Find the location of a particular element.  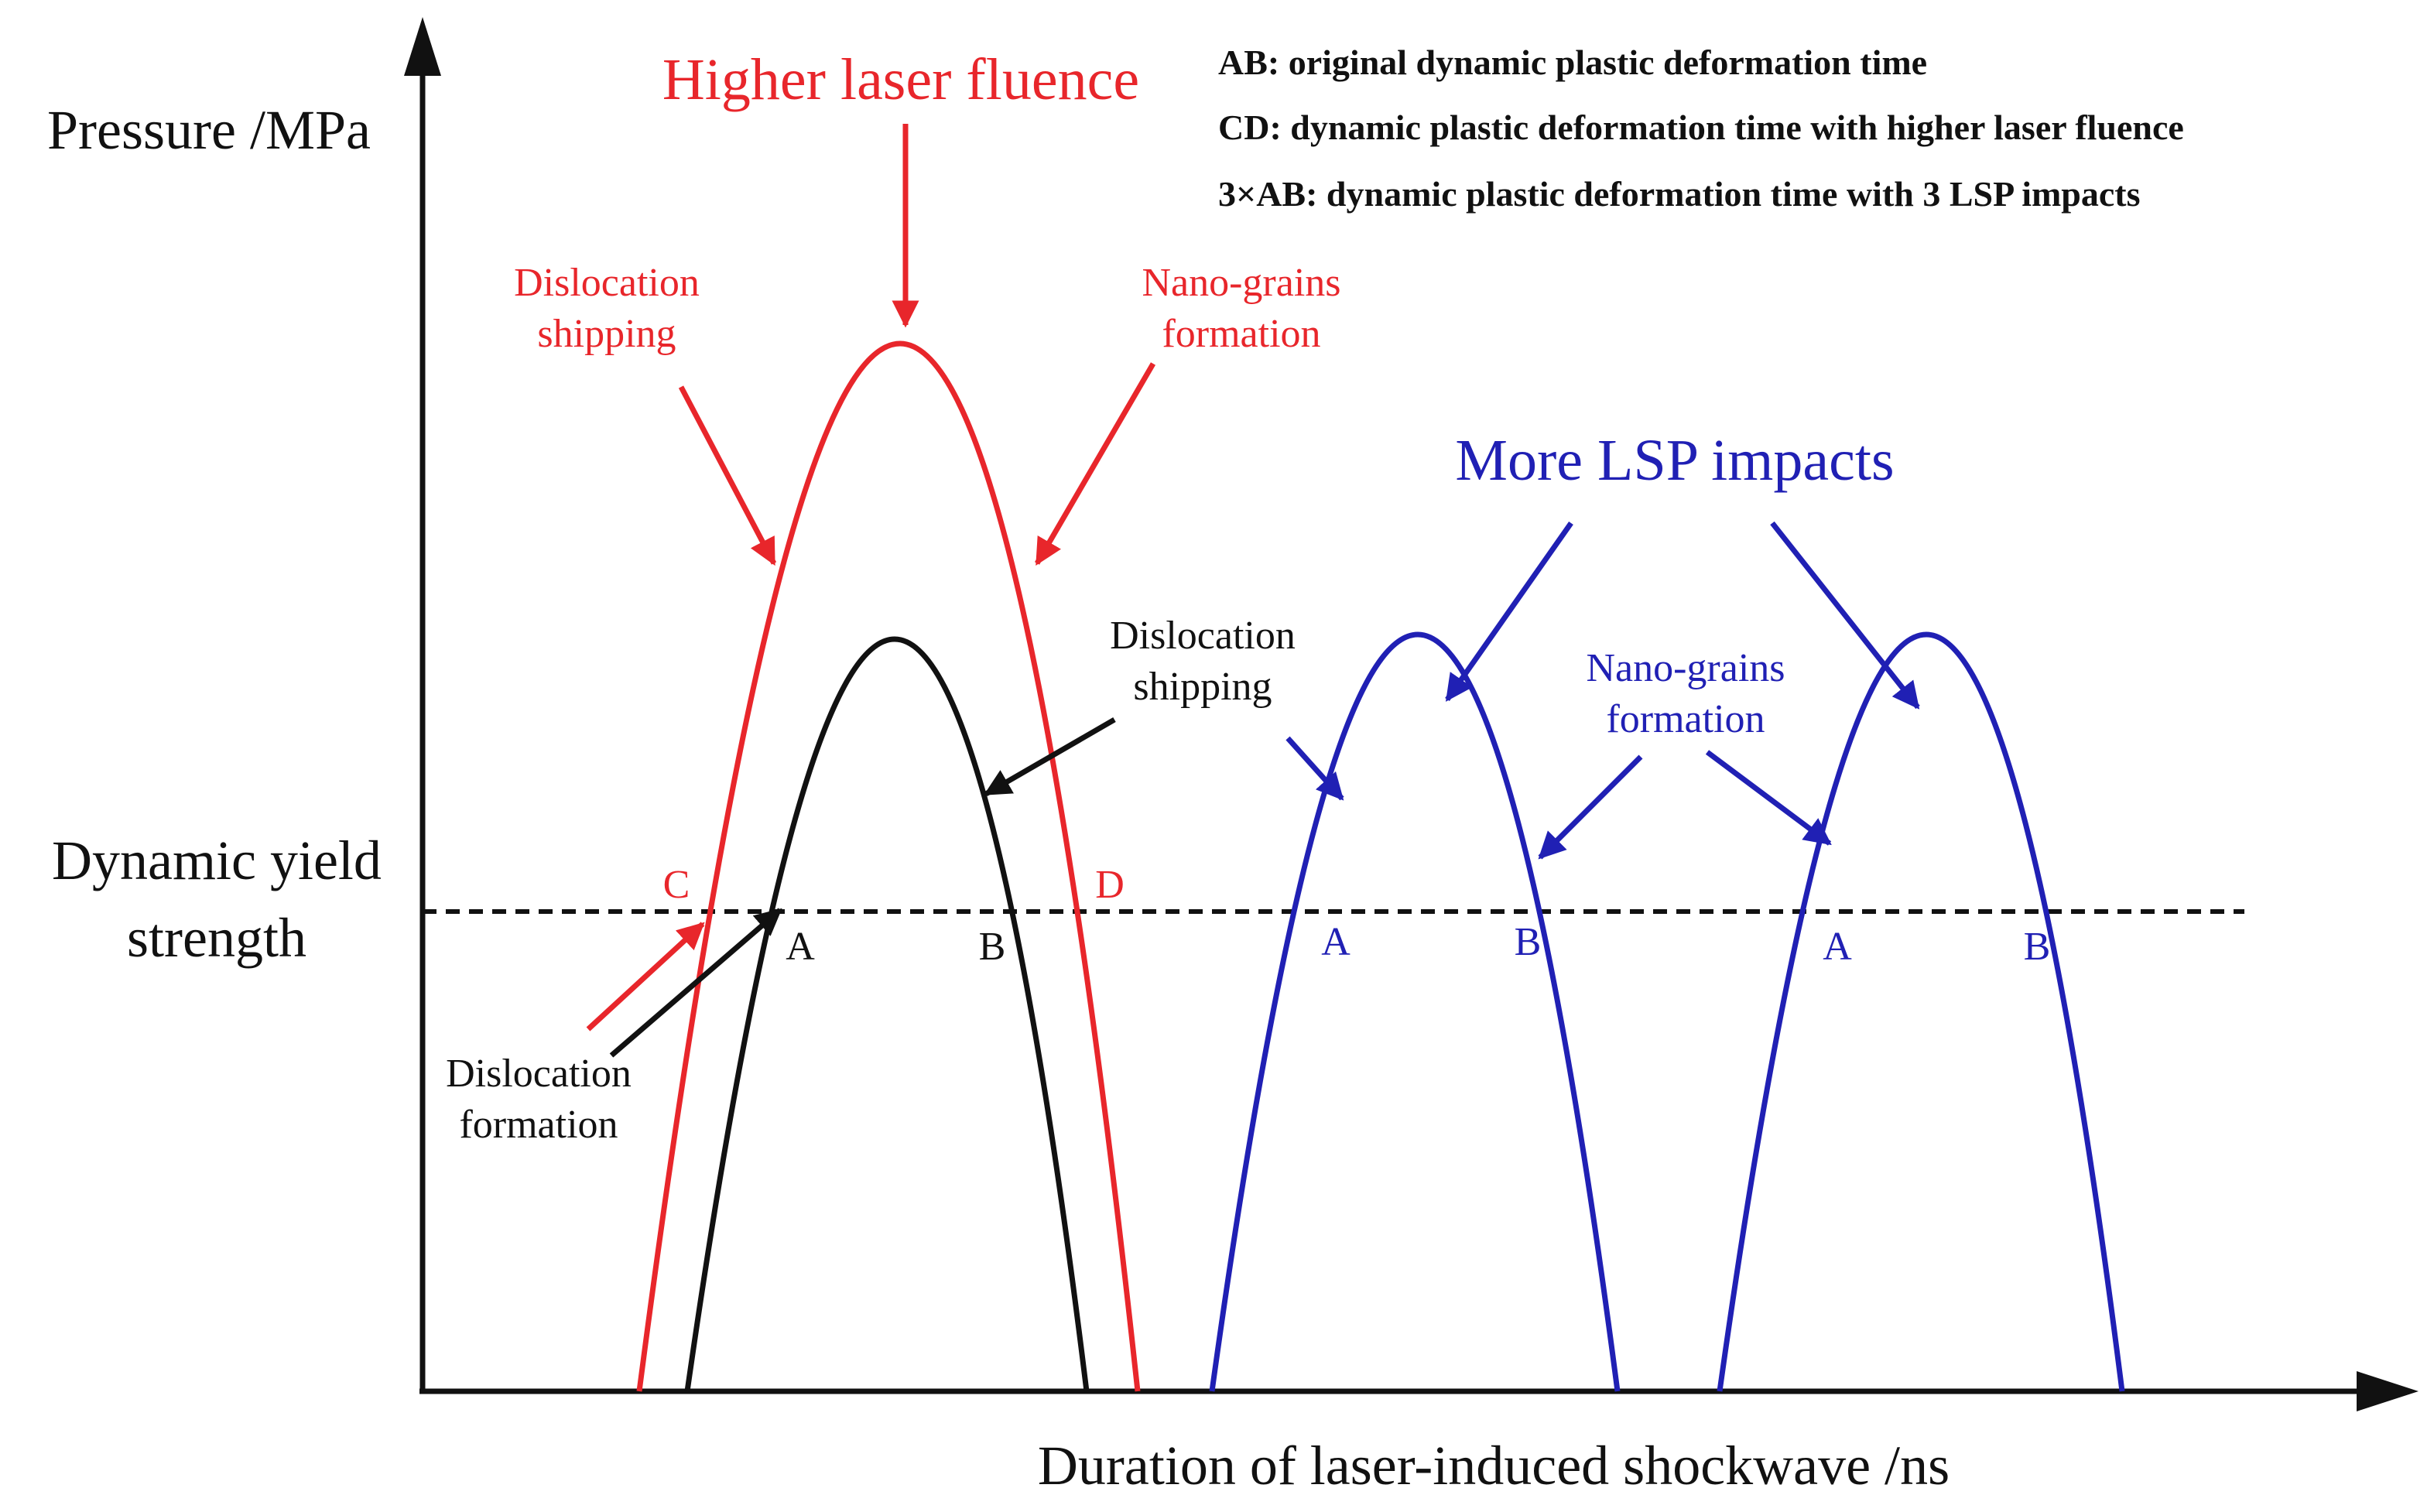

black-dislocation-formation-arrow is located at coordinates (695, 983).